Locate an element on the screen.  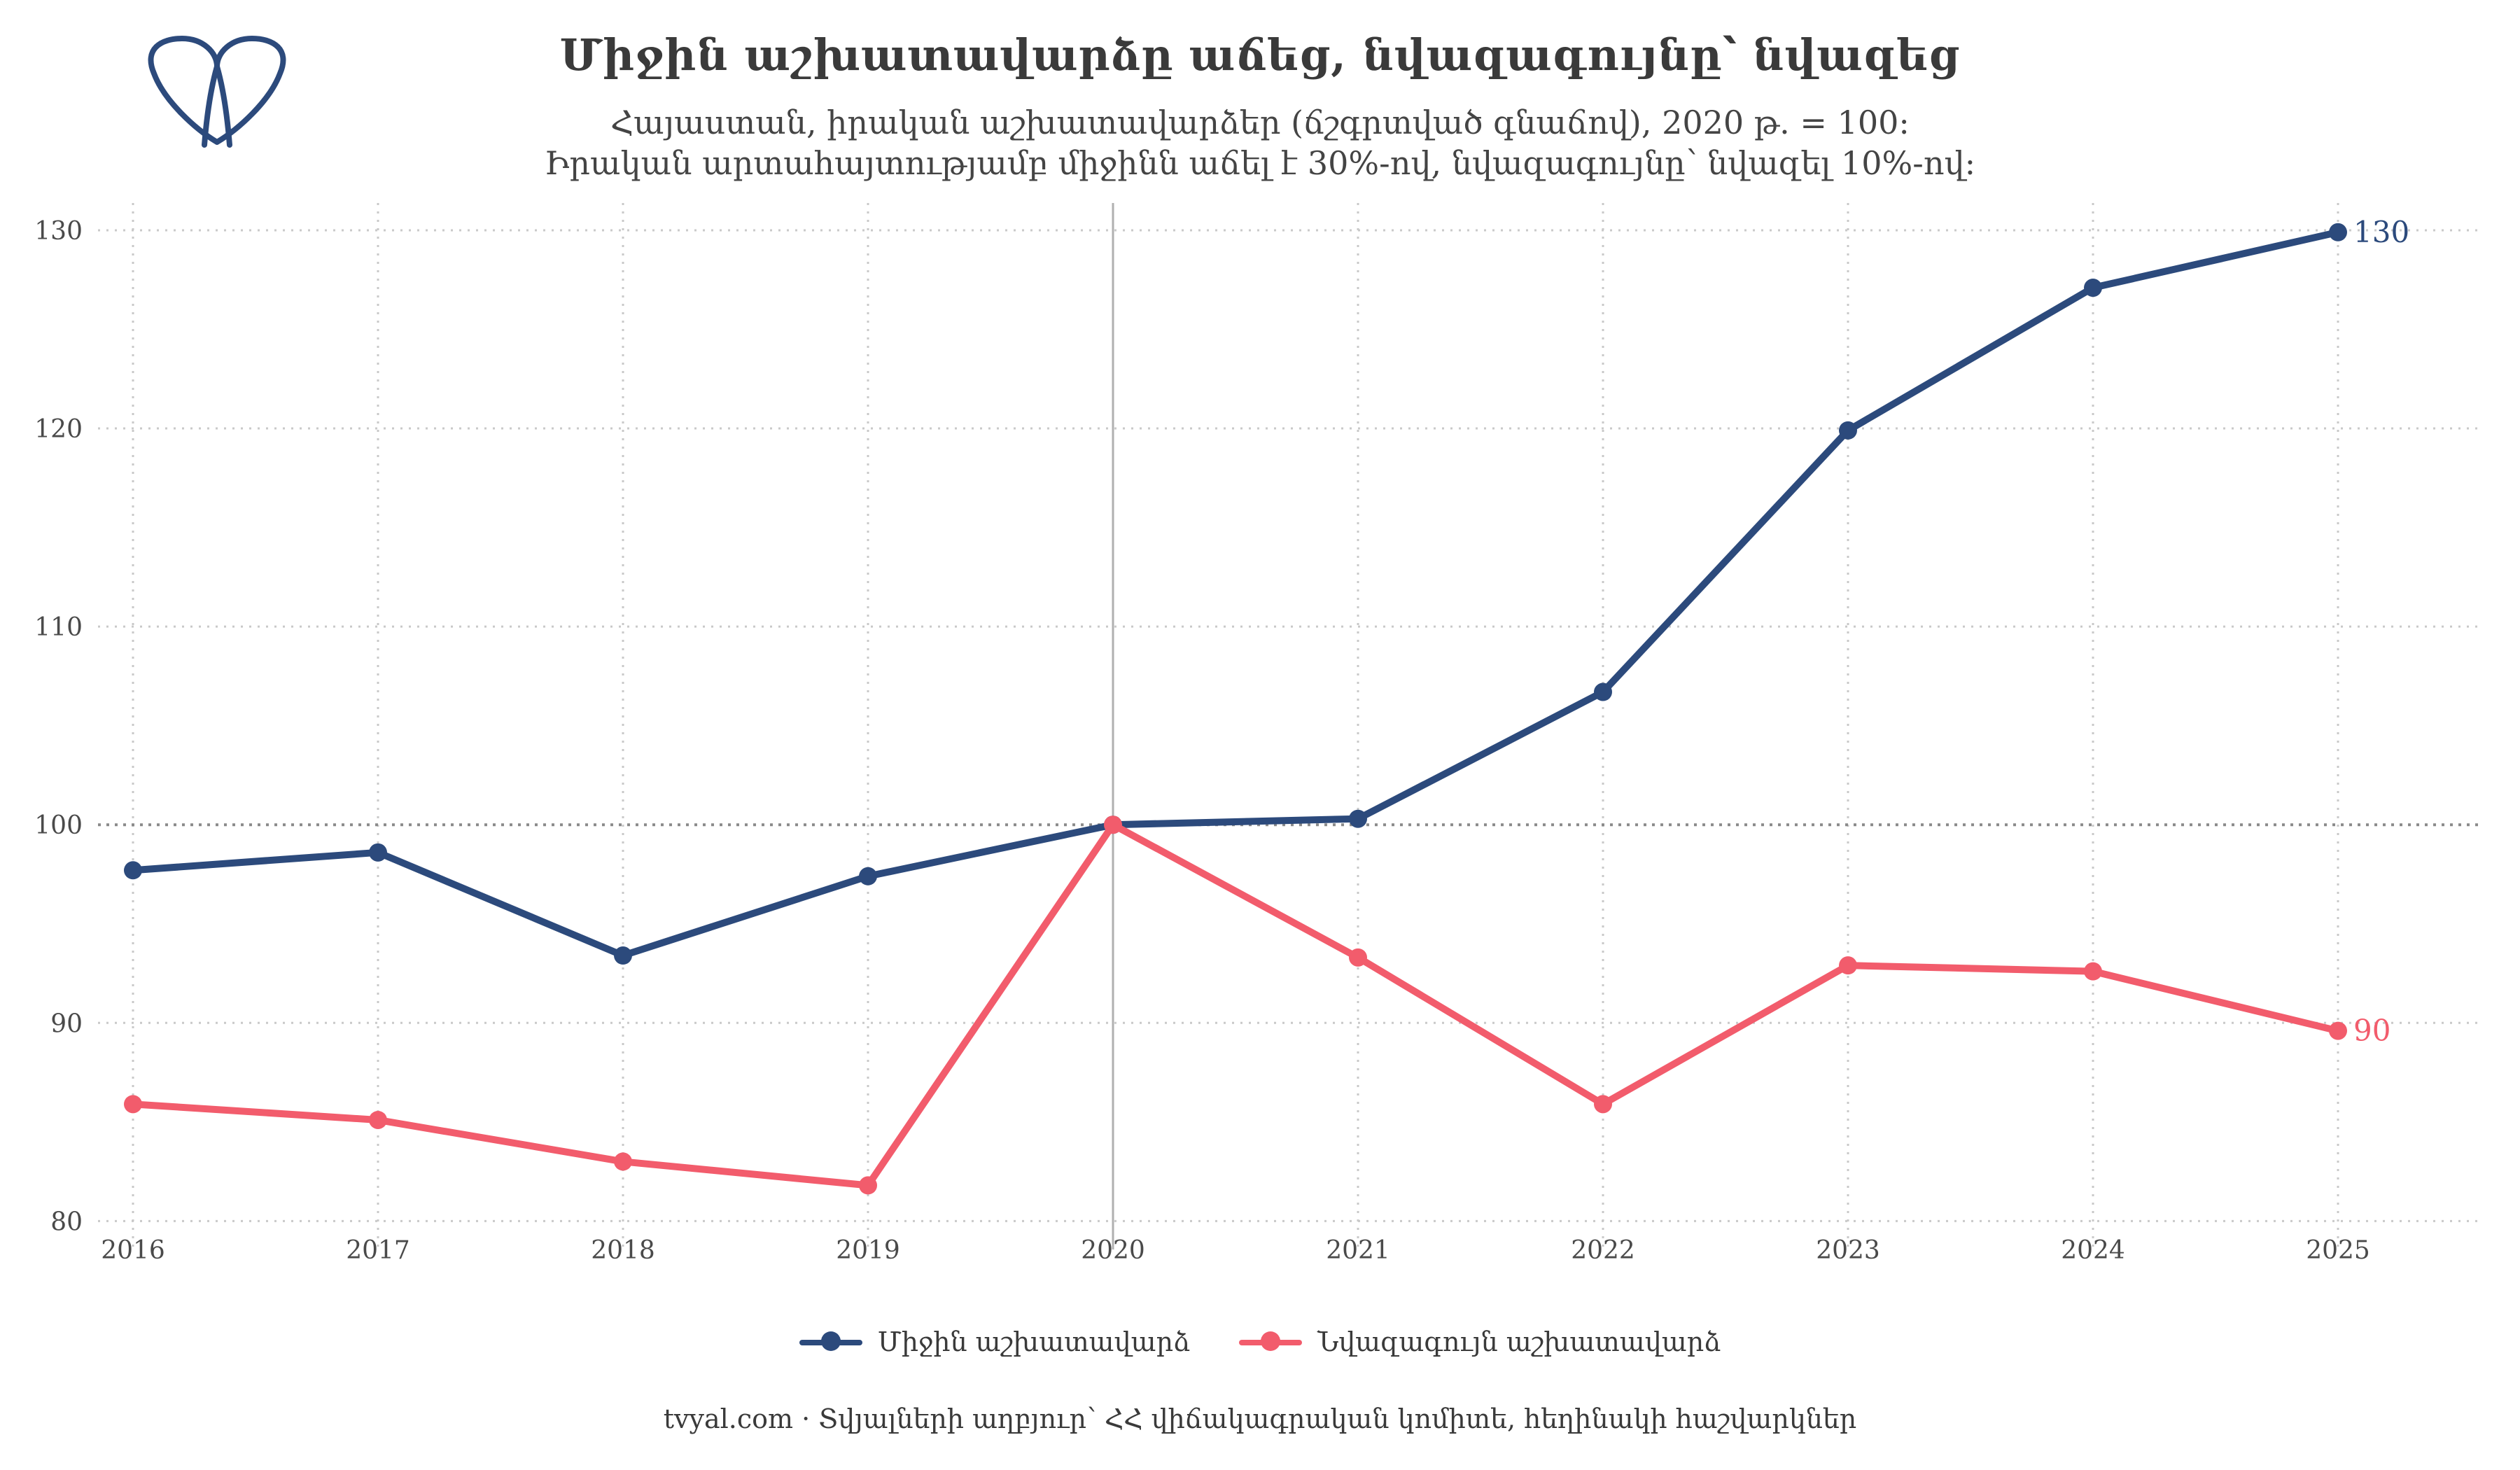
end-label-average: 130 is located at coordinates (2381, 232).